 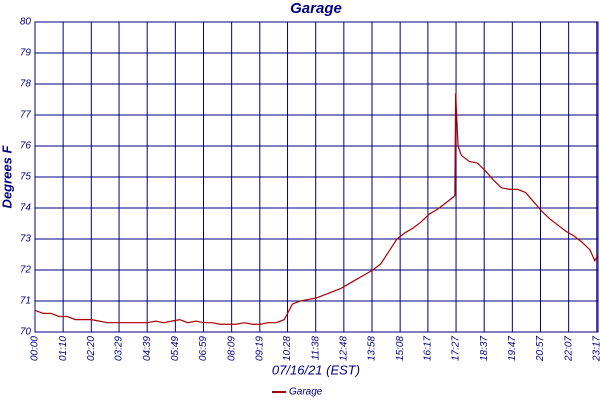 I want to click on x-tick-label: 12:48, so click(x=343, y=348).